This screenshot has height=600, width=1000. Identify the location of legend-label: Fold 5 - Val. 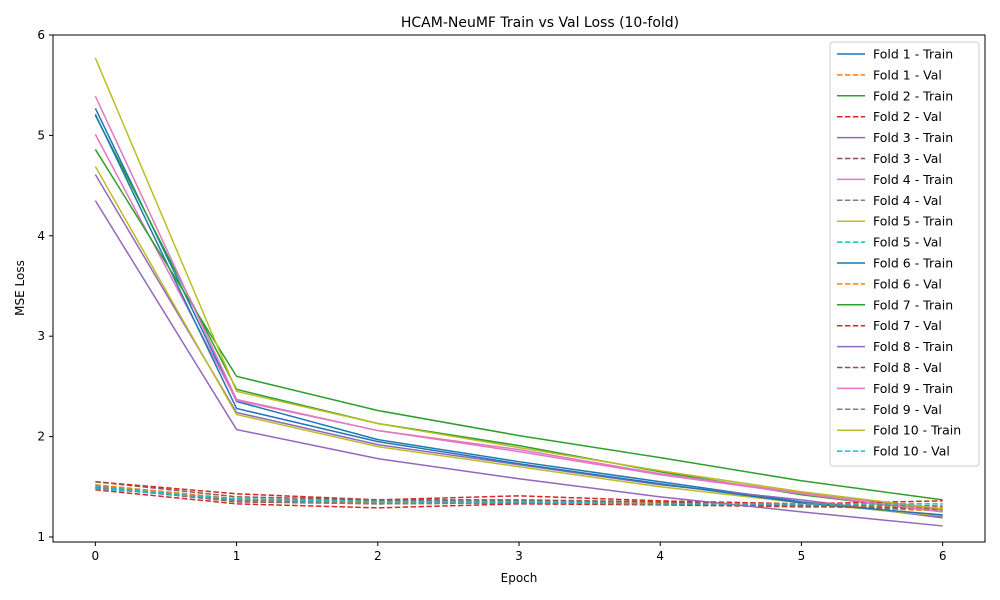
(907, 242).